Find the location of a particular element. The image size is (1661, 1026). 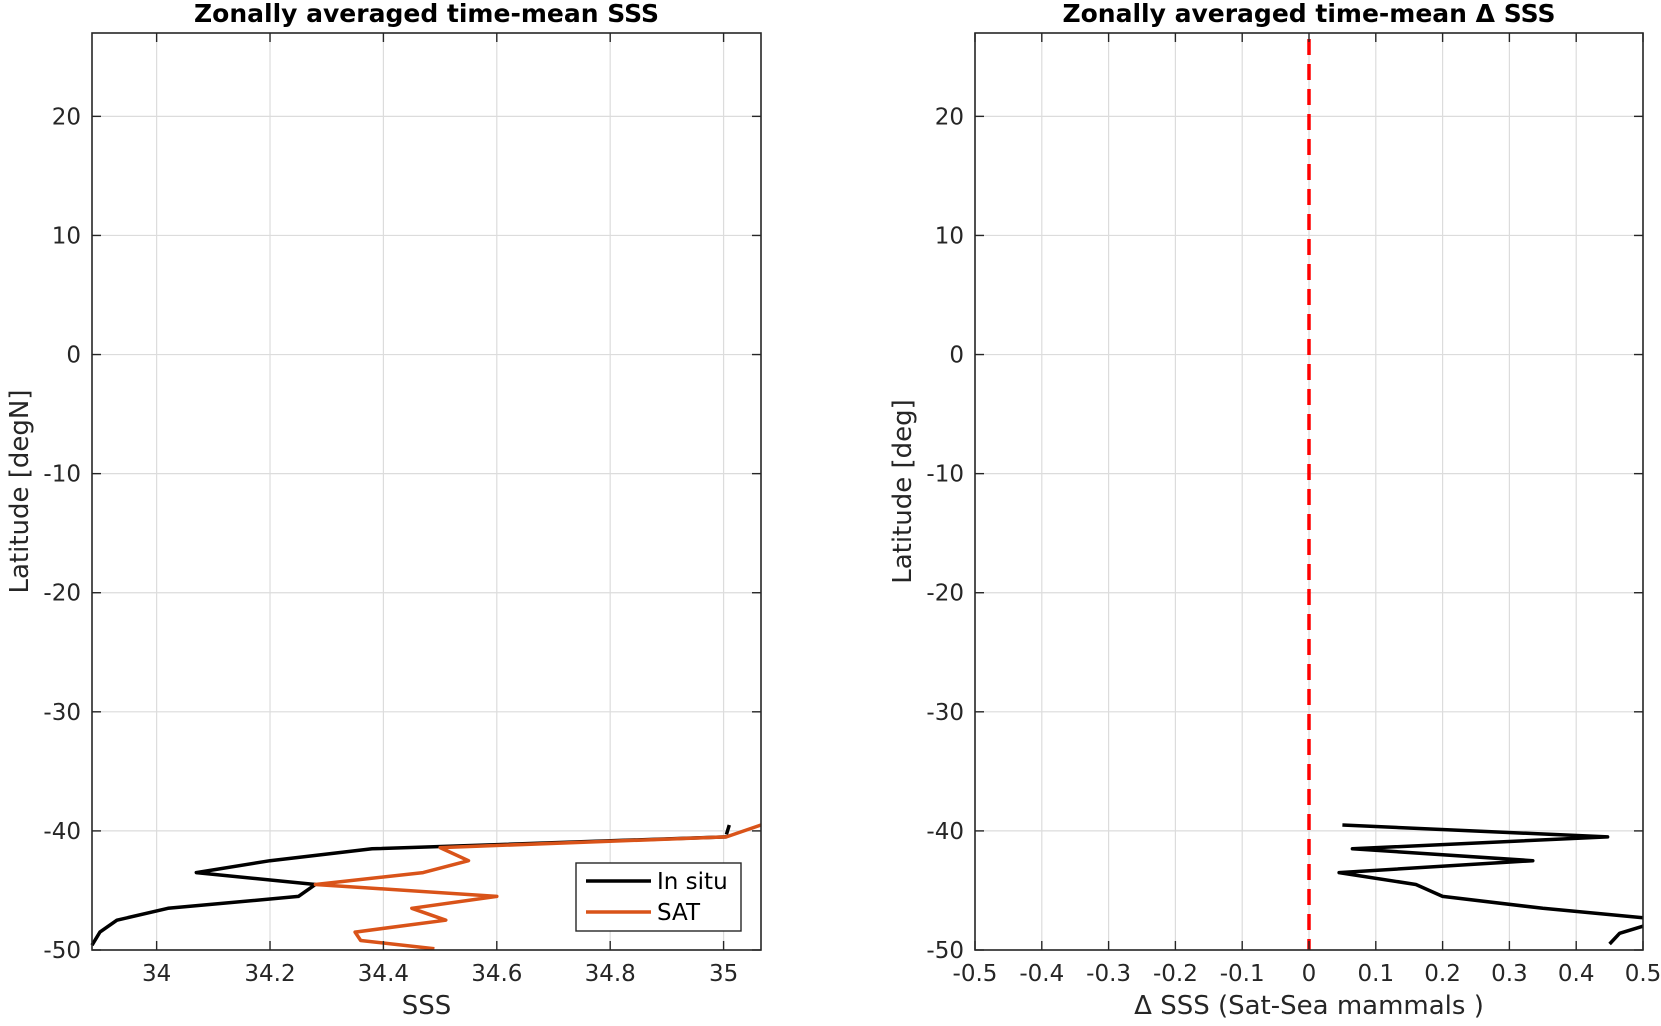

x-tick-label: -0.5 is located at coordinates (975, 974).